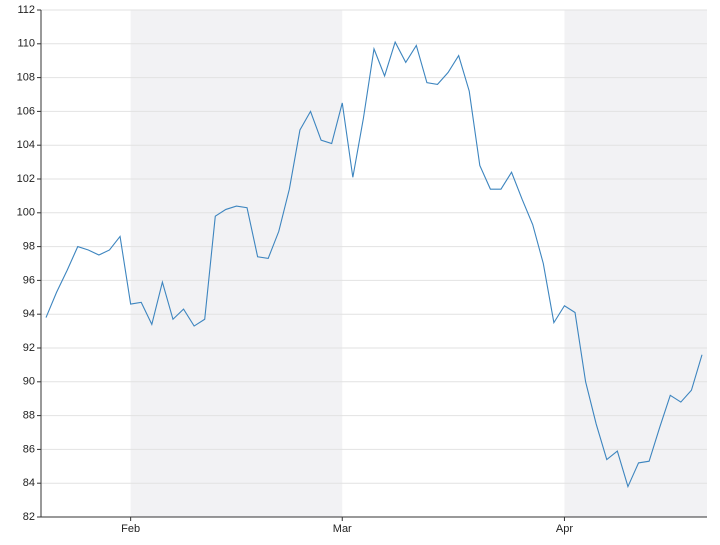  I want to click on y-tick-label: 100, so click(26, 213).